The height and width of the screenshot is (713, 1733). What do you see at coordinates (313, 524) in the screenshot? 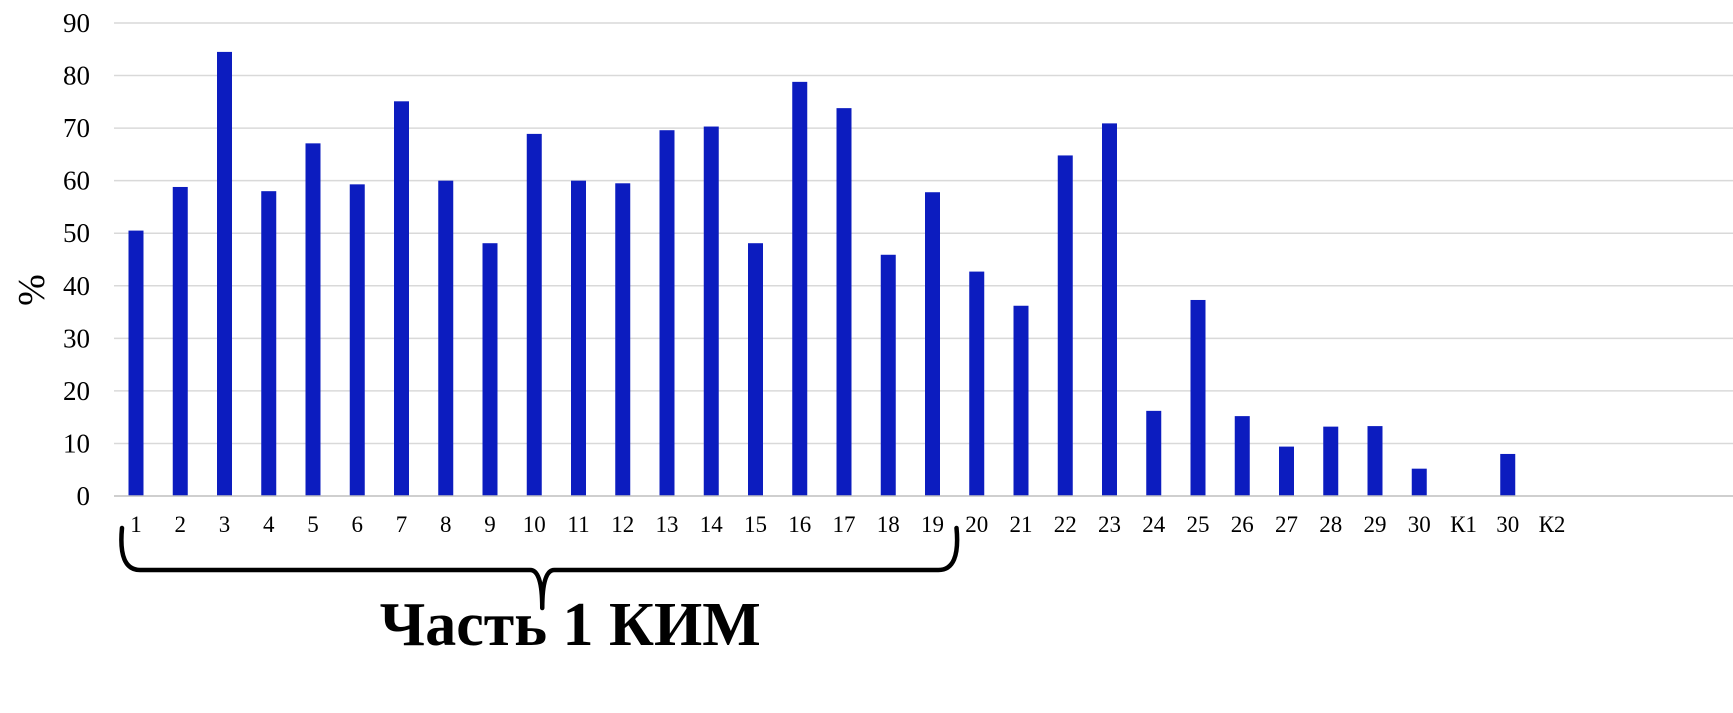
I see `x-tick-label: 5` at bounding box center [313, 524].